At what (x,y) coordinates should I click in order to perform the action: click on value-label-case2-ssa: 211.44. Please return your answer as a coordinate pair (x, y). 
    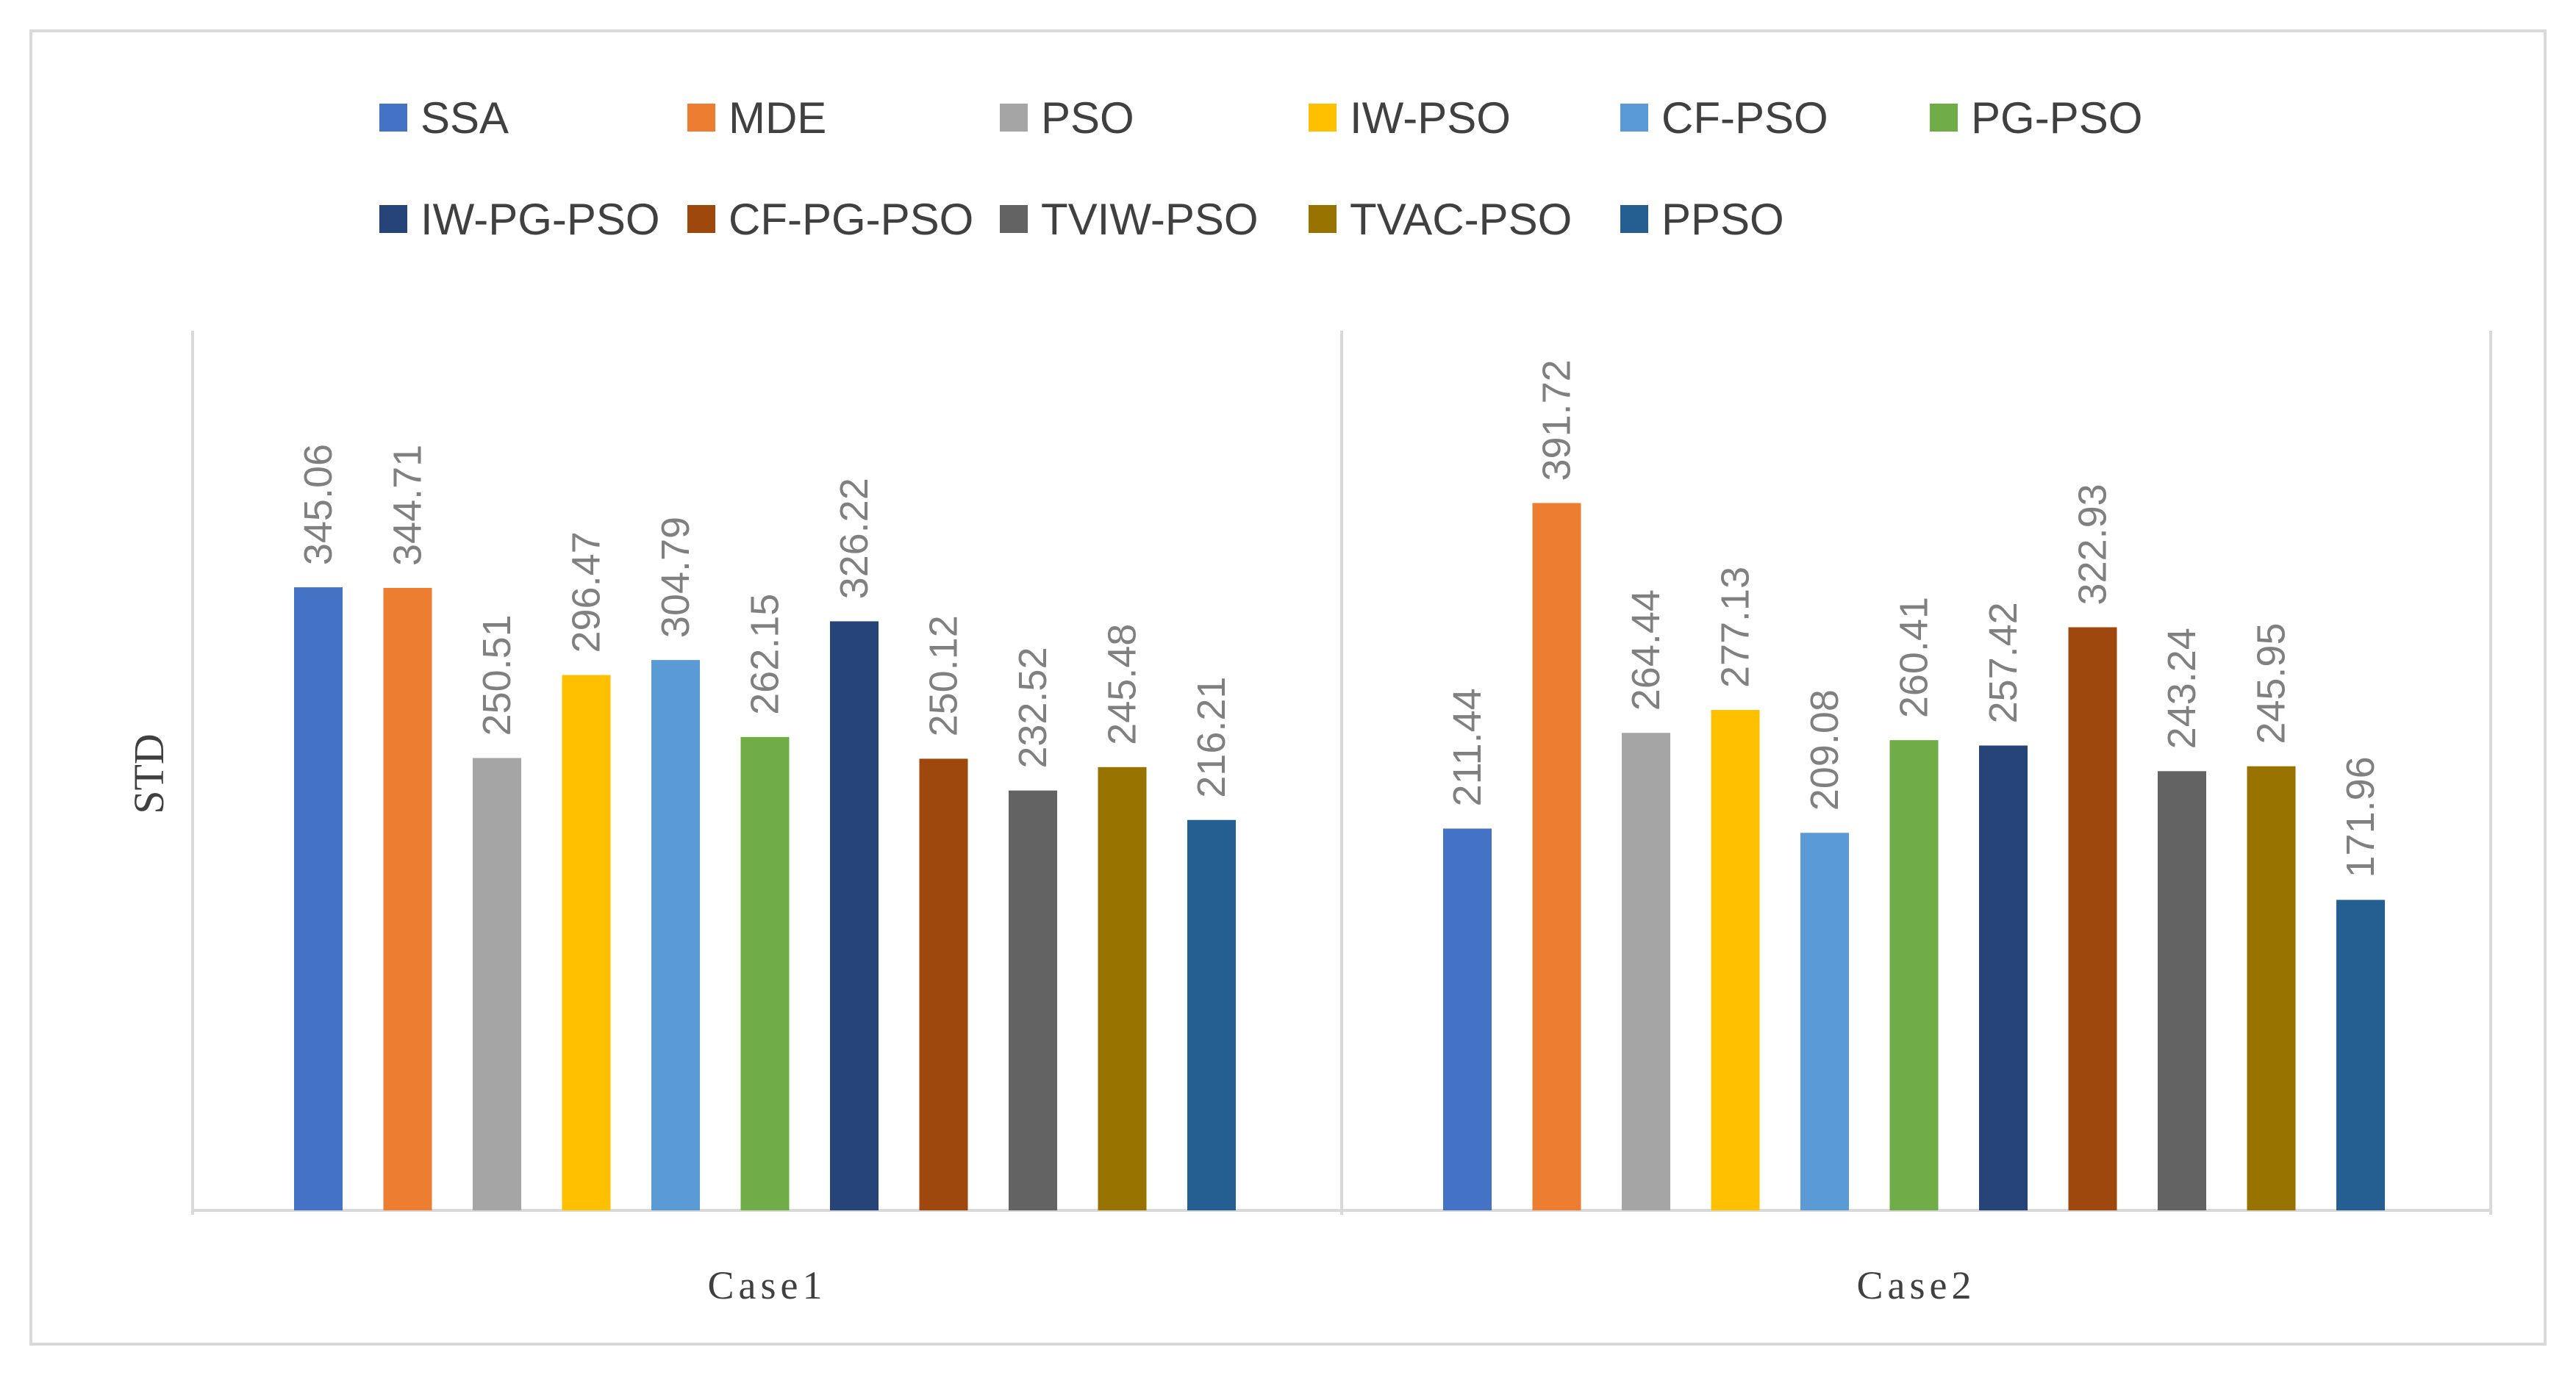
    Looking at the image, I should click on (1467, 747).